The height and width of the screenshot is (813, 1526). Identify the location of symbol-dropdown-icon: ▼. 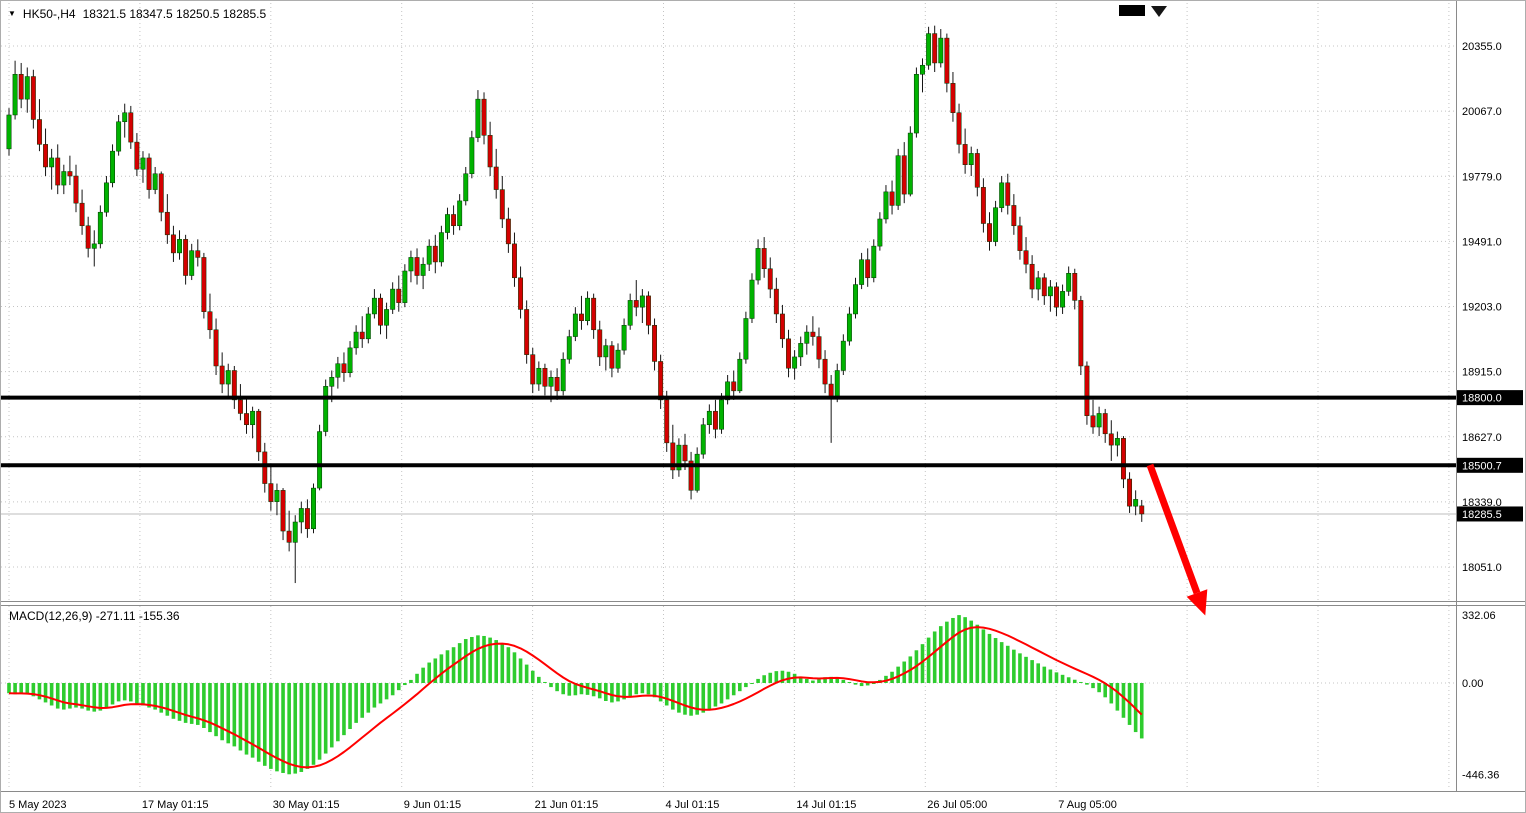
(12, 13).